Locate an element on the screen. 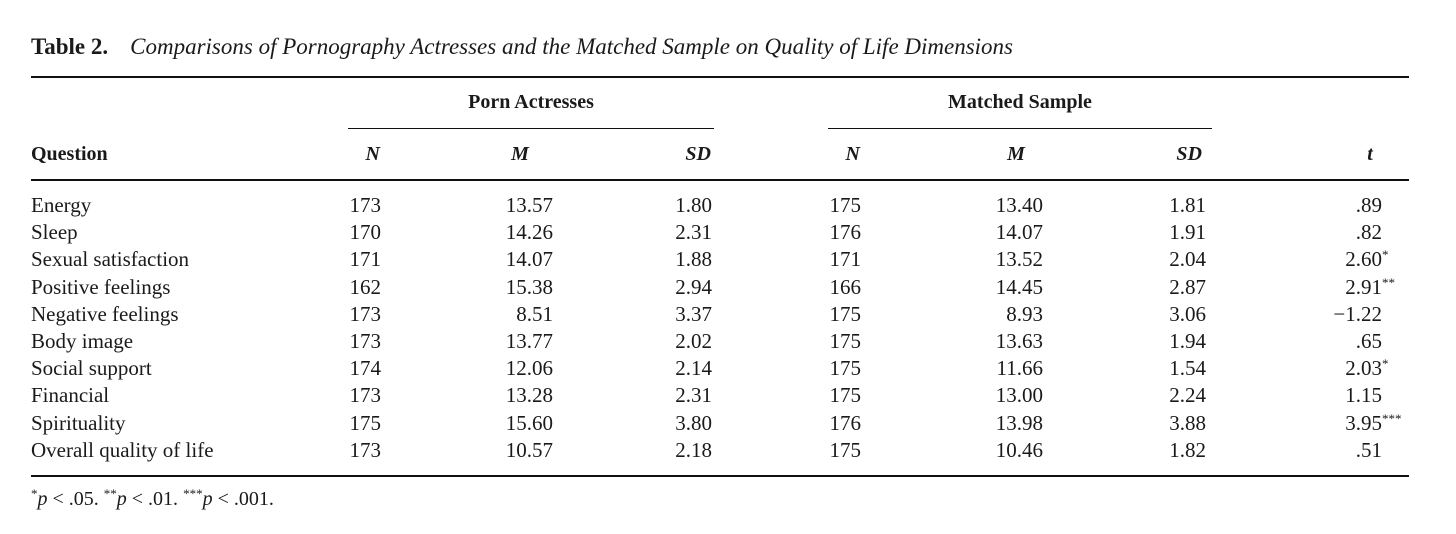 The height and width of the screenshot is (534, 1456). cell-n1: 174 is located at coordinates (365, 368).